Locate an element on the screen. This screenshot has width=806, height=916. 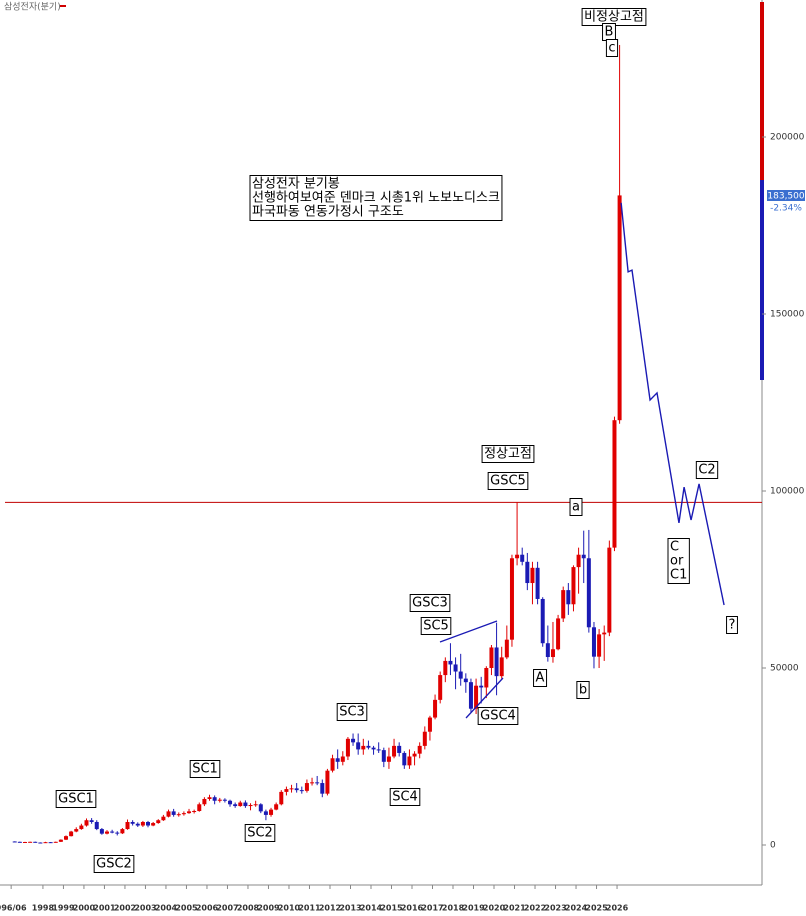
x-tick-label: 2021 is located at coordinates (514, 908).